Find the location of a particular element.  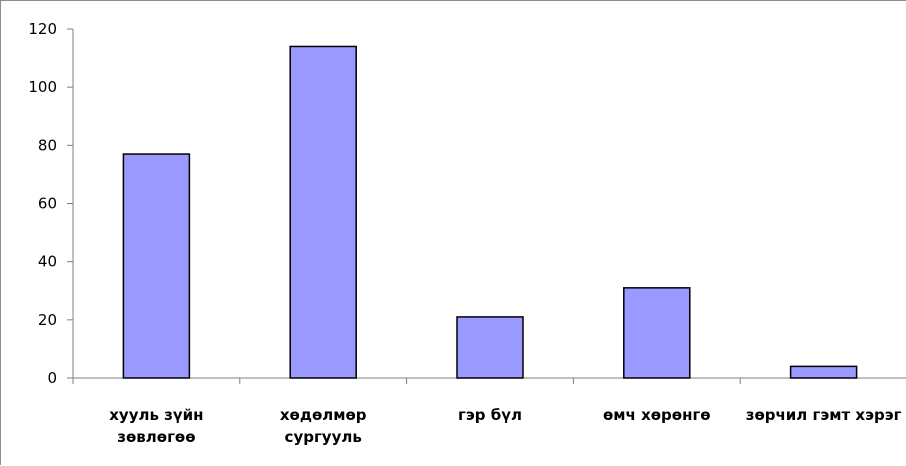

x-category-label-line: өмч хөрөнгө is located at coordinates (657, 415).